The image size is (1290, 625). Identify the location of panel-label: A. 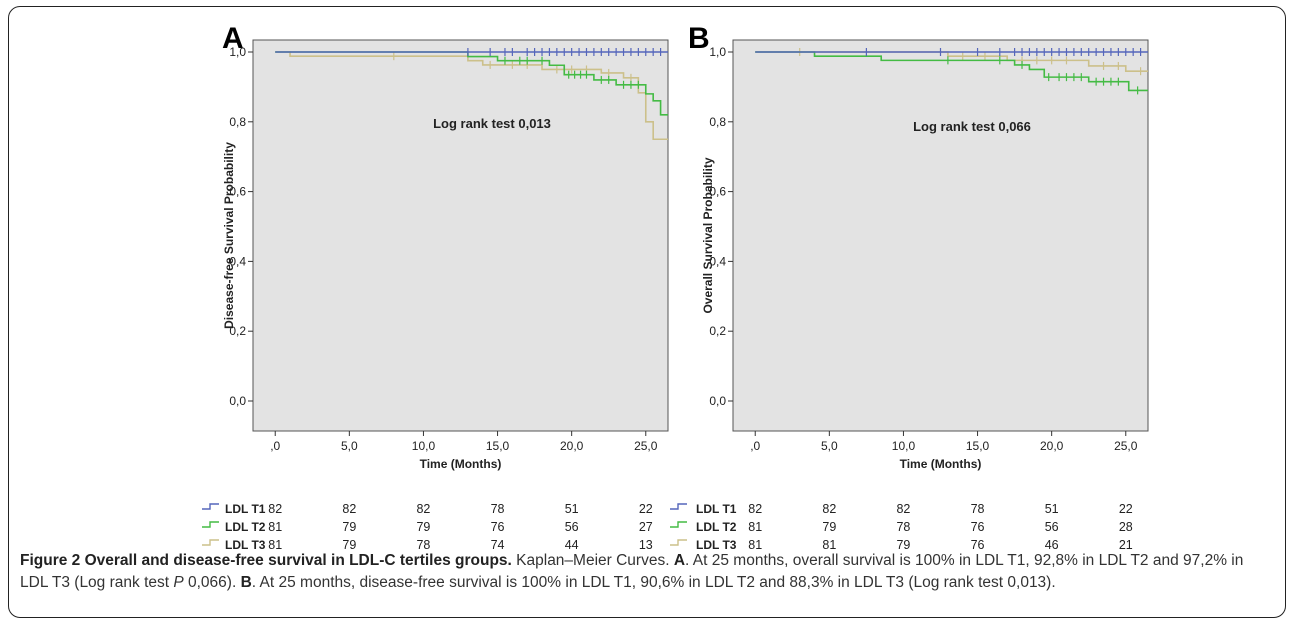
(233, 38).